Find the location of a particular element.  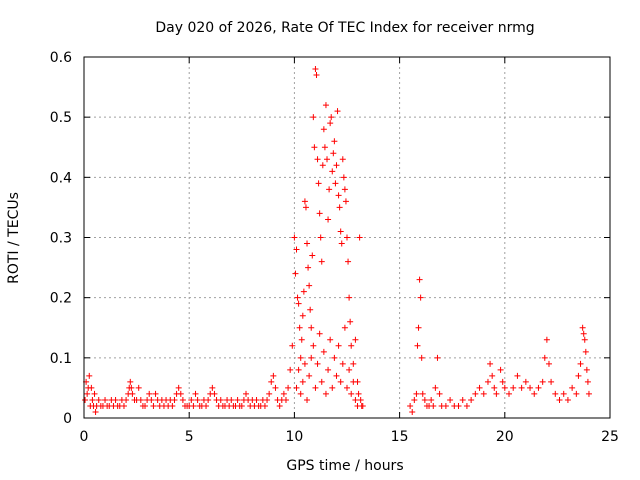

x-tick-label: 25 is located at coordinates (610, 437).